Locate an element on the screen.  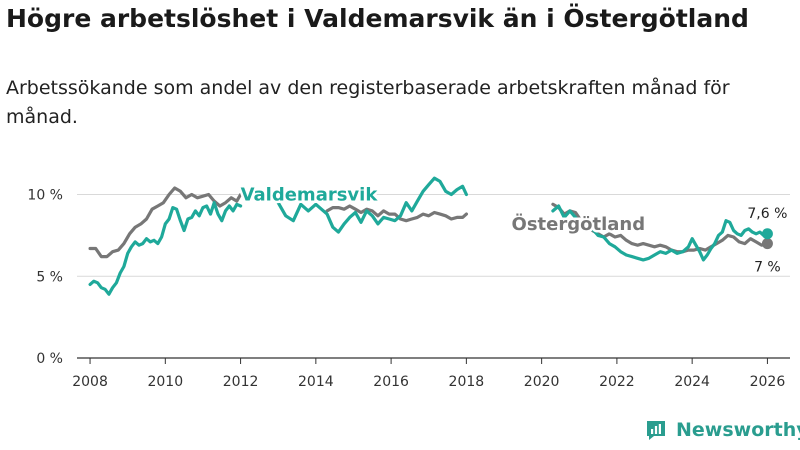
x-tick-label: 2026 is located at coordinates (768, 382).